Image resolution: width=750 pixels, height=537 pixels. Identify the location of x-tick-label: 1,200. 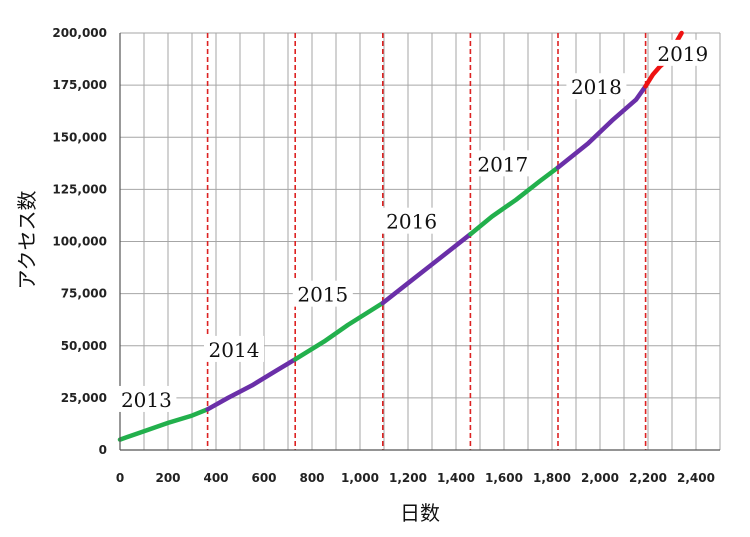
(408, 478).